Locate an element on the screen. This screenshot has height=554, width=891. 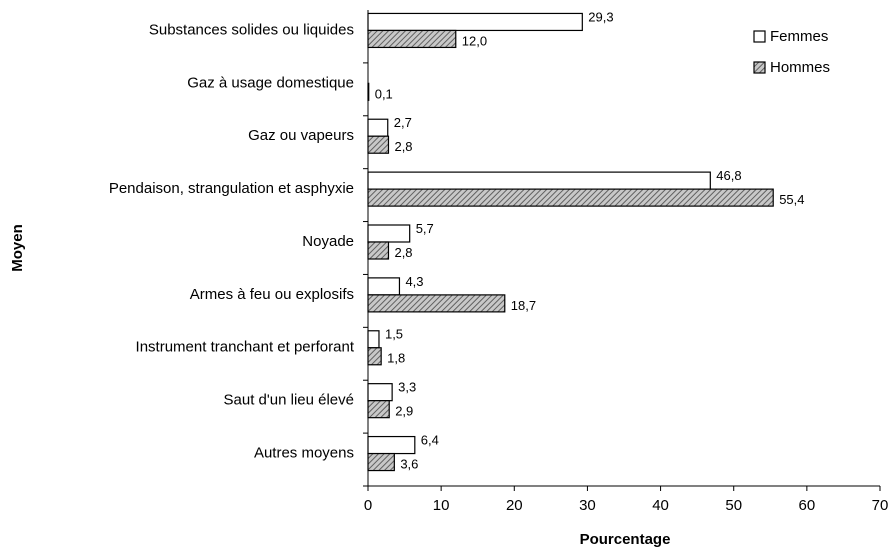
y-axis-label: Moyen is located at coordinates (17, 248).